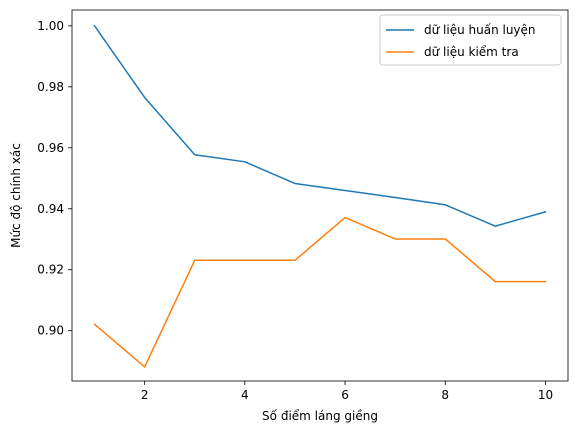  What do you see at coordinates (50, 270) in the screenshot?
I see `y-tick-label: 0.92` at bounding box center [50, 270].